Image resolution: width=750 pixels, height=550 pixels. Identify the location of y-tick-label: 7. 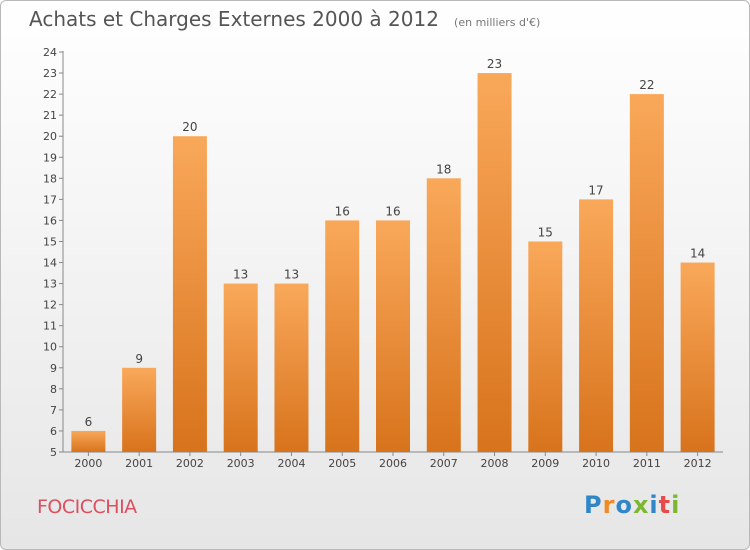
(53, 410).